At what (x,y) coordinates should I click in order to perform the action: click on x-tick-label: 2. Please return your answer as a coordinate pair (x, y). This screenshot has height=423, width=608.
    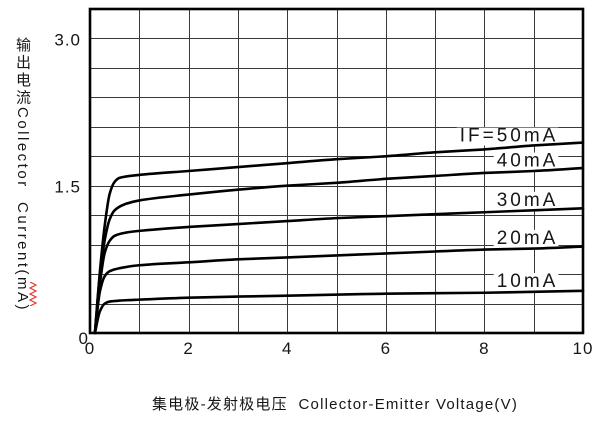
    Looking at the image, I should click on (188, 348).